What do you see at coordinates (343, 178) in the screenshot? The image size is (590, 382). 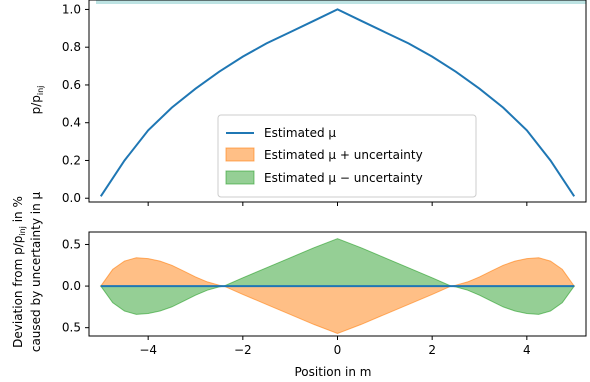 I see `legend-label-minus: Estimated μ − uncertainty` at bounding box center [343, 178].